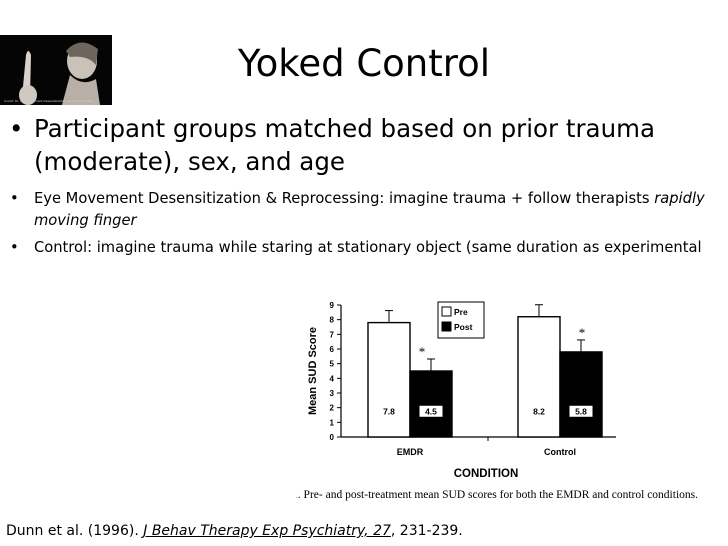 The height and width of the screenshot is (546, 728). I want to click on x-tick-label: Control, so click(560, 452).